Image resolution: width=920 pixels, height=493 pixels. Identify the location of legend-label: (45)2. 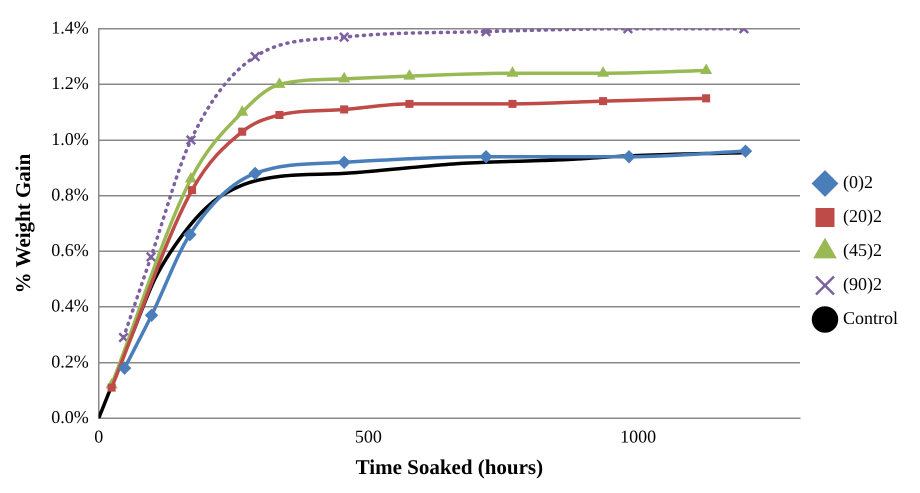
(862, 250).